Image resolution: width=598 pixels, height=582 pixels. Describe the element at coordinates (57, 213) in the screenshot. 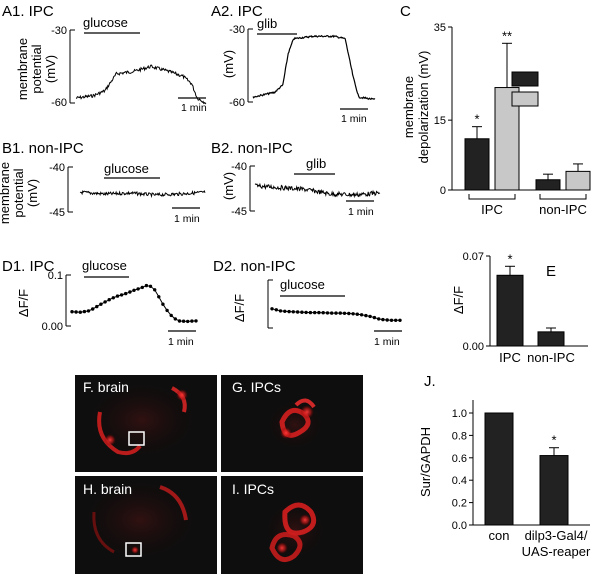

I see `b1-ytick-bottom: -45` at that location.